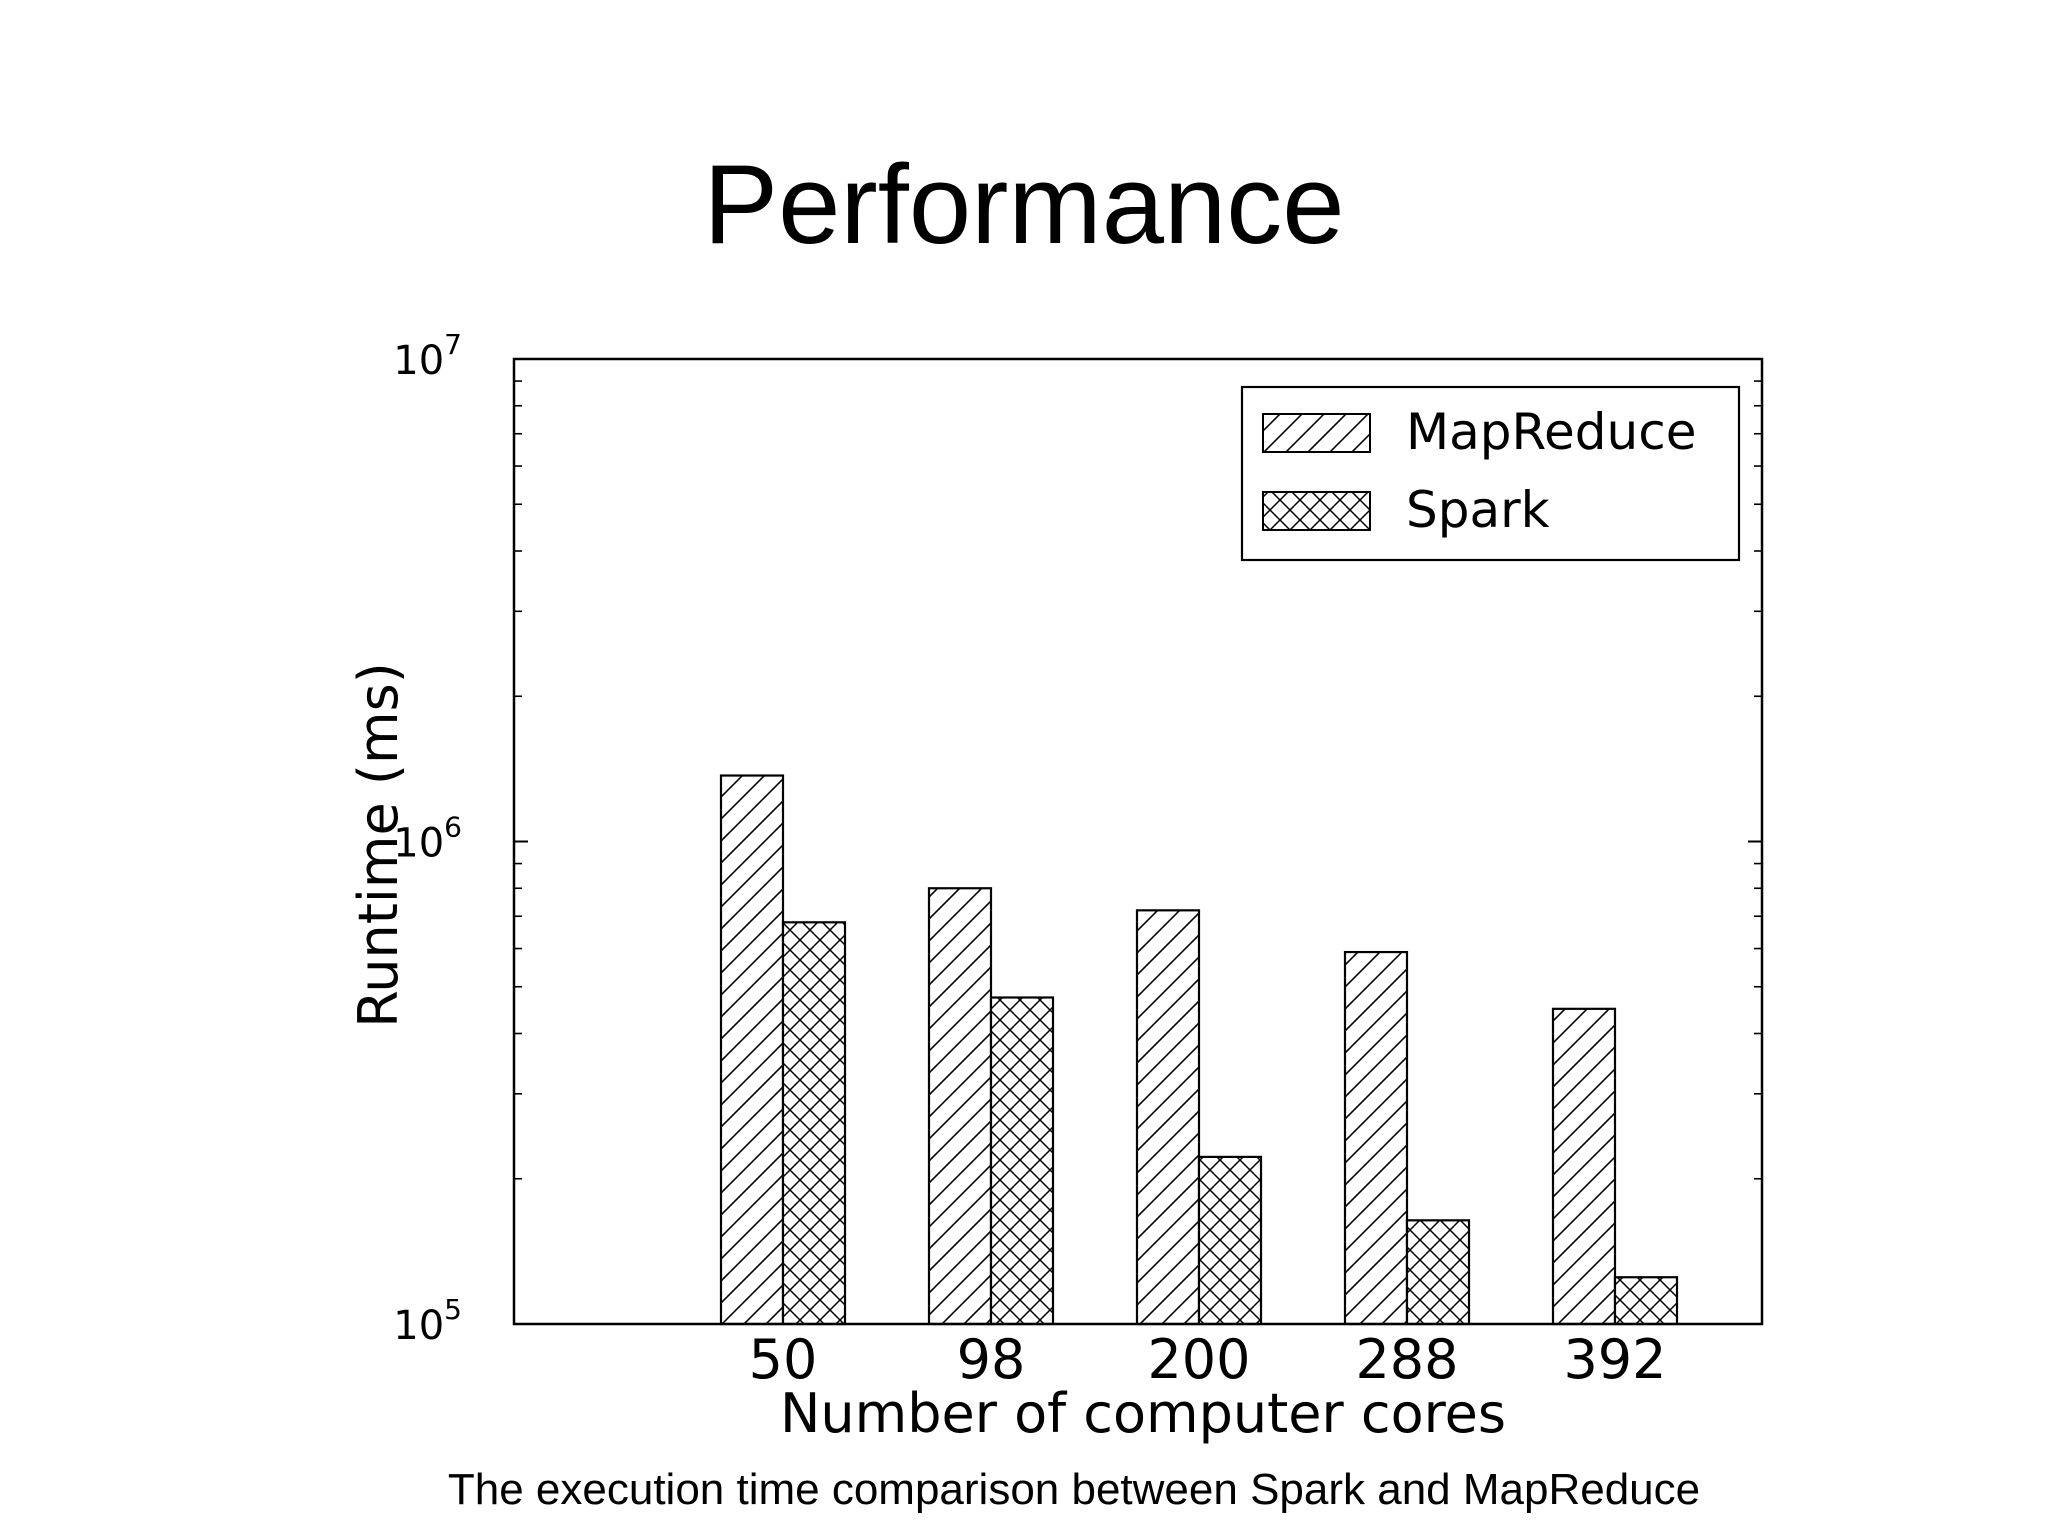  I want to click on slide-title: Performance, so click(1024, 204).